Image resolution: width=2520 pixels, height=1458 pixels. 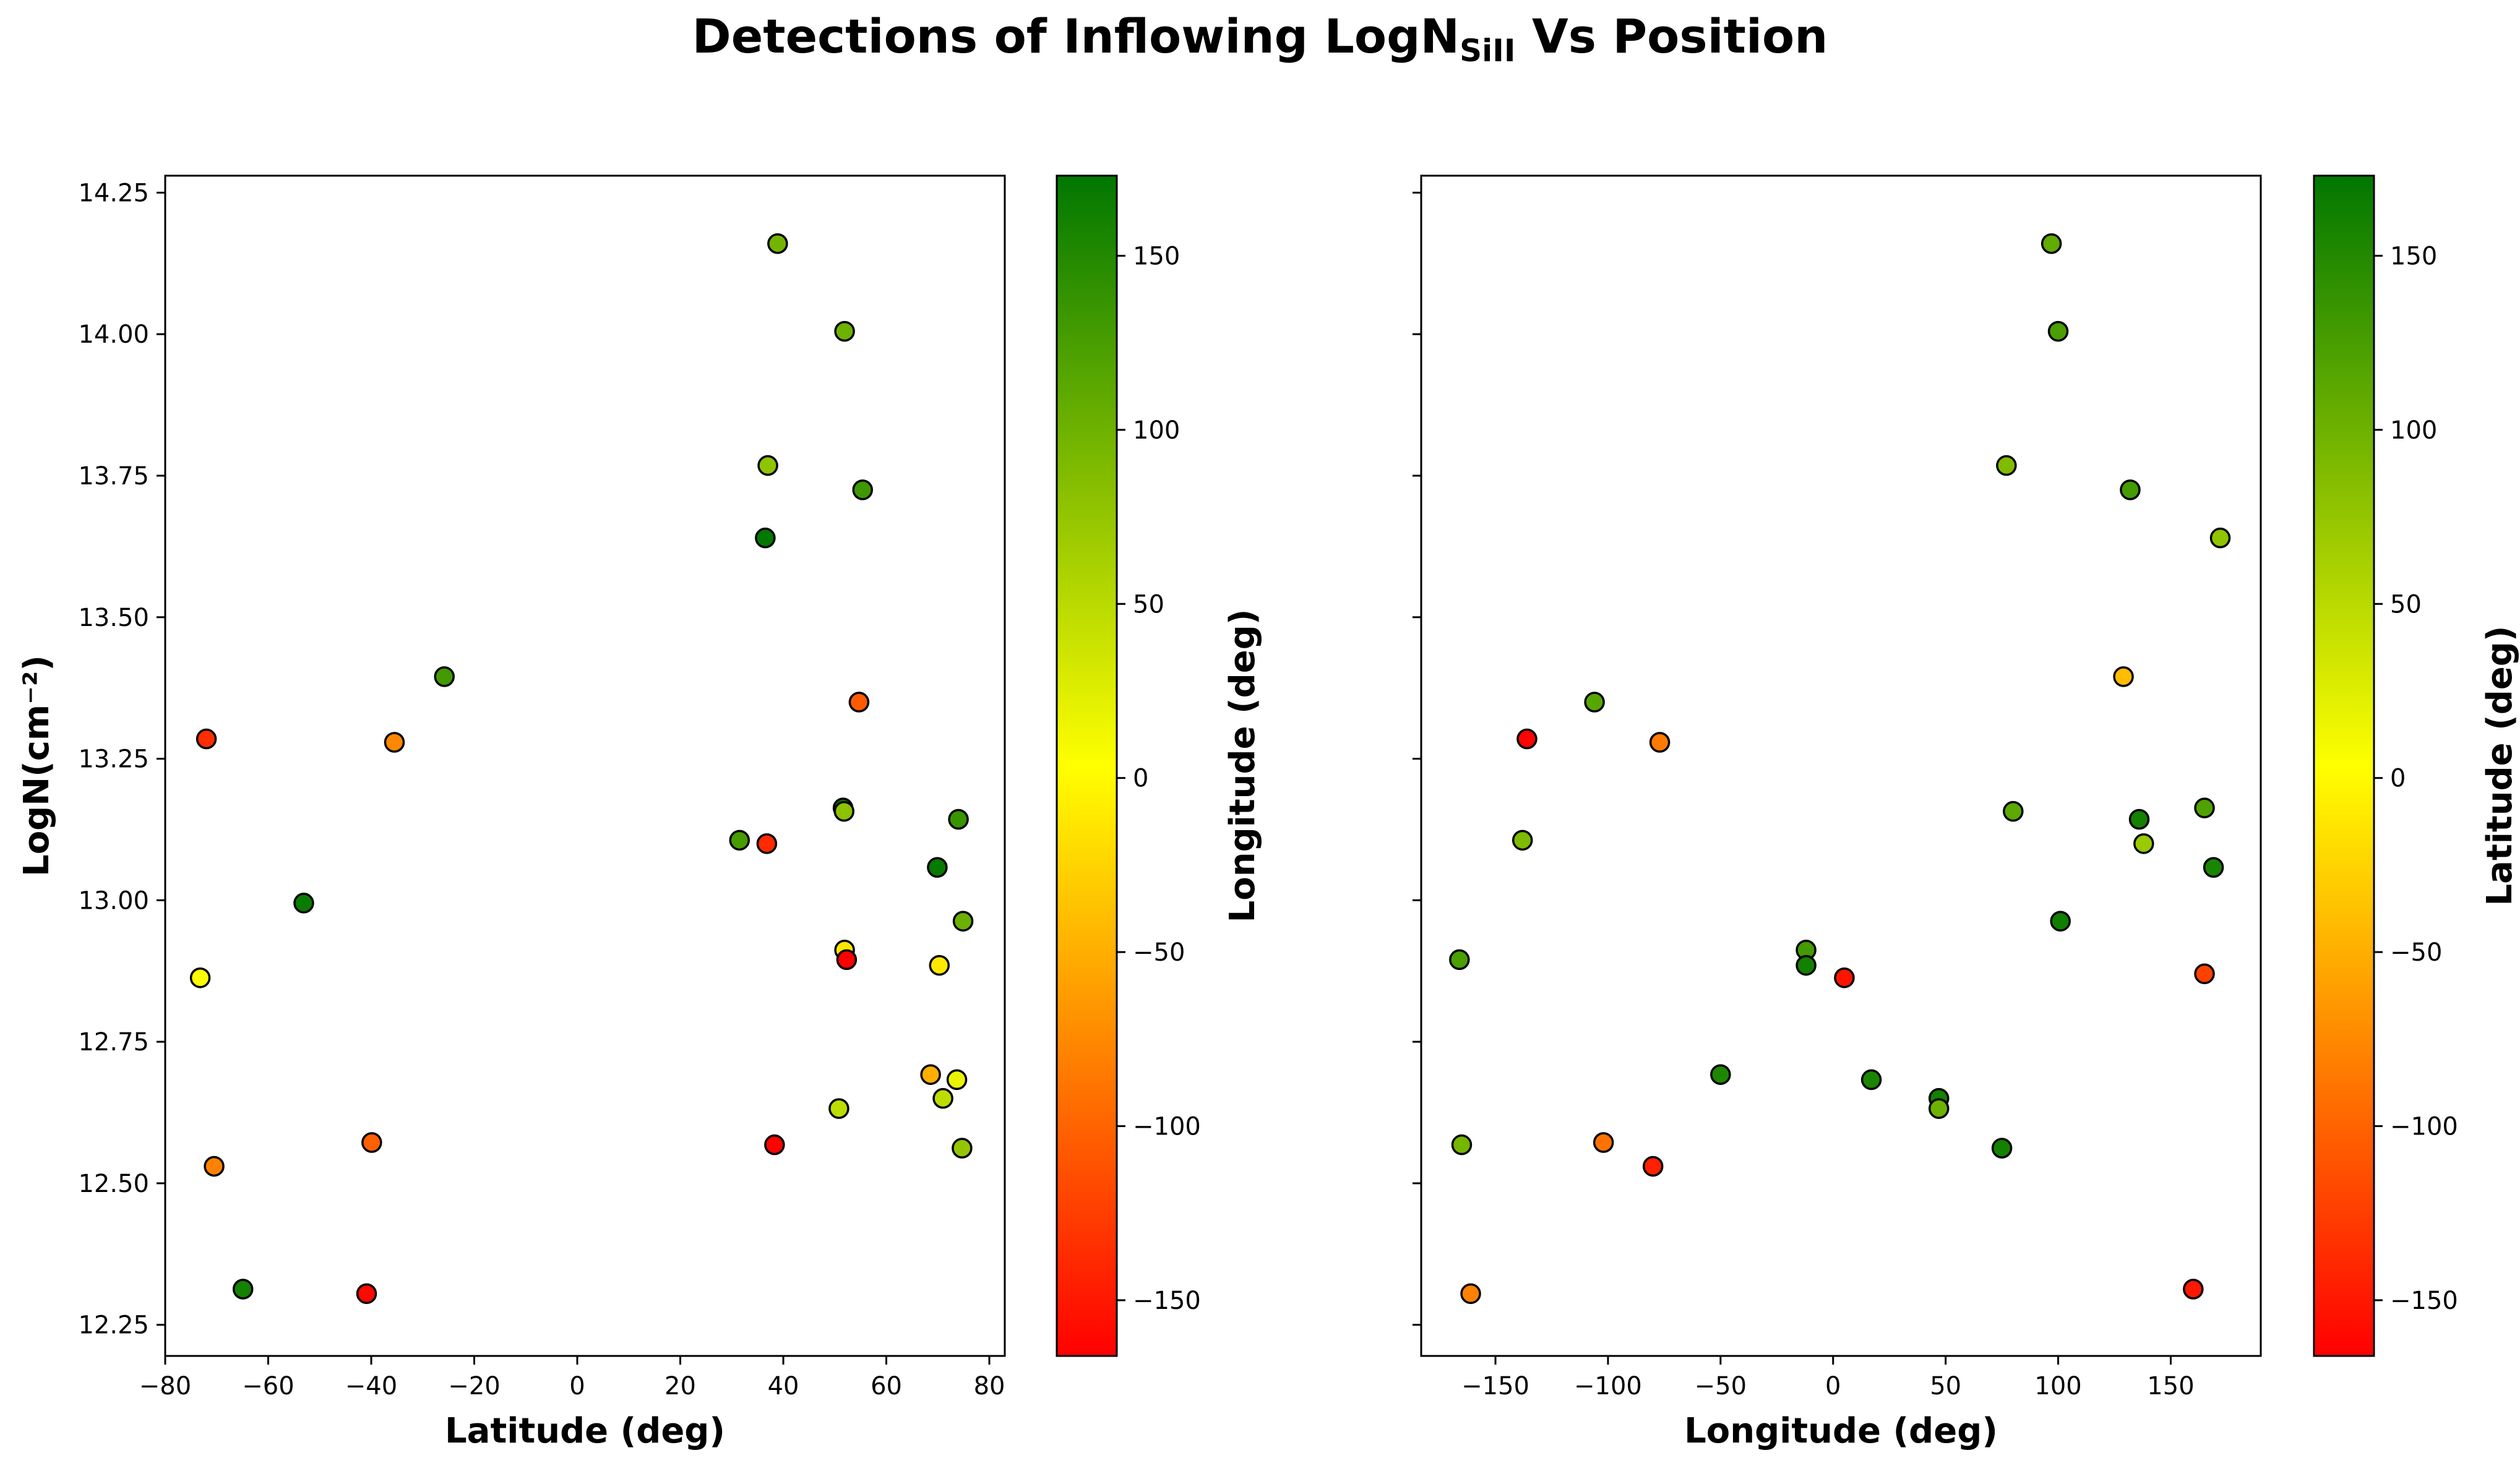 I want to click on x-axis-label: Latitude (deg), so click(x=585, y=1431).